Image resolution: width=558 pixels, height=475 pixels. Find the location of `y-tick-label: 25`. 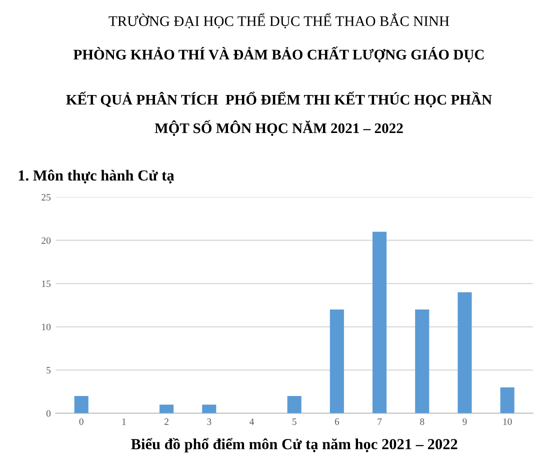

y-tick-label: 25 is located at coordinates (46, 197).